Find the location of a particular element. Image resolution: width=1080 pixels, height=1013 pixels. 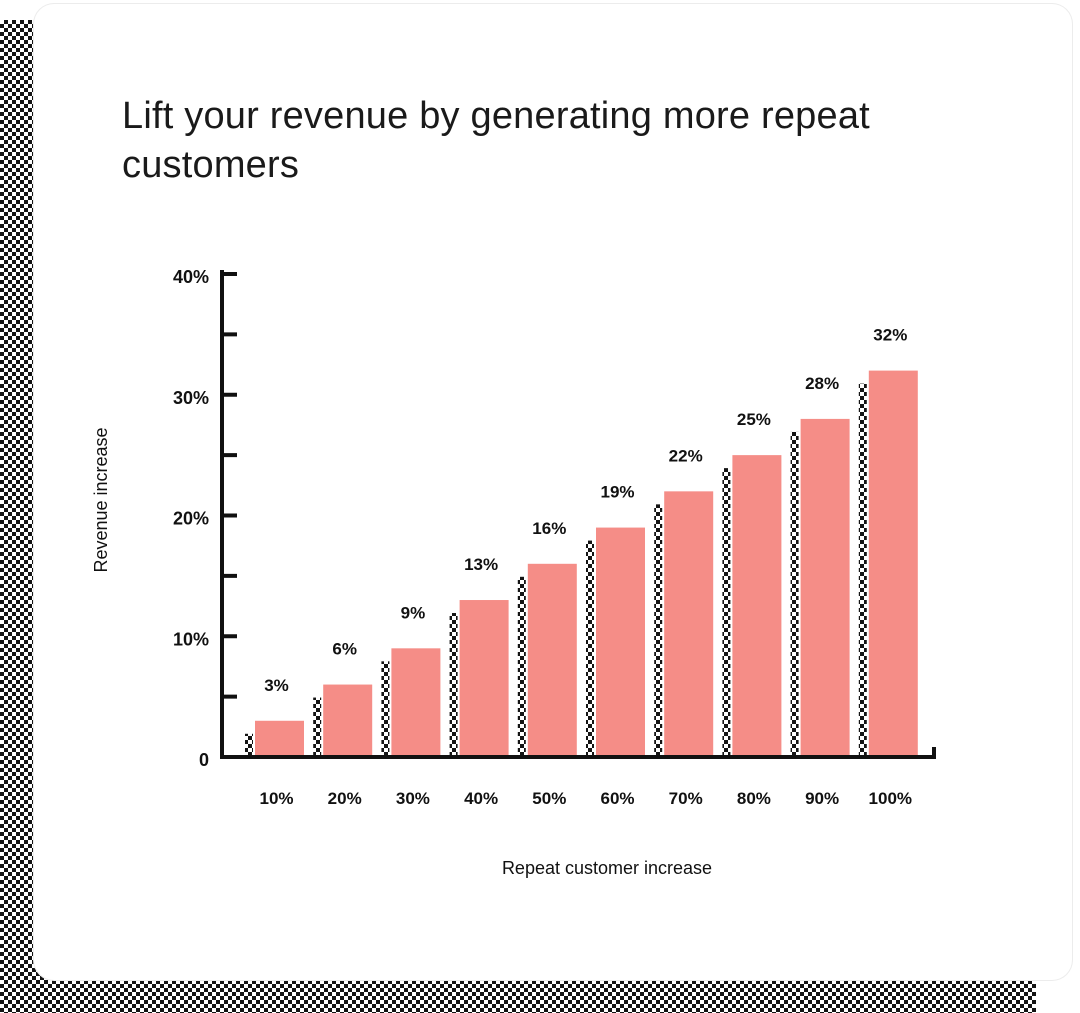

y-tick-label: 0 is located at coordinates (204, 760).